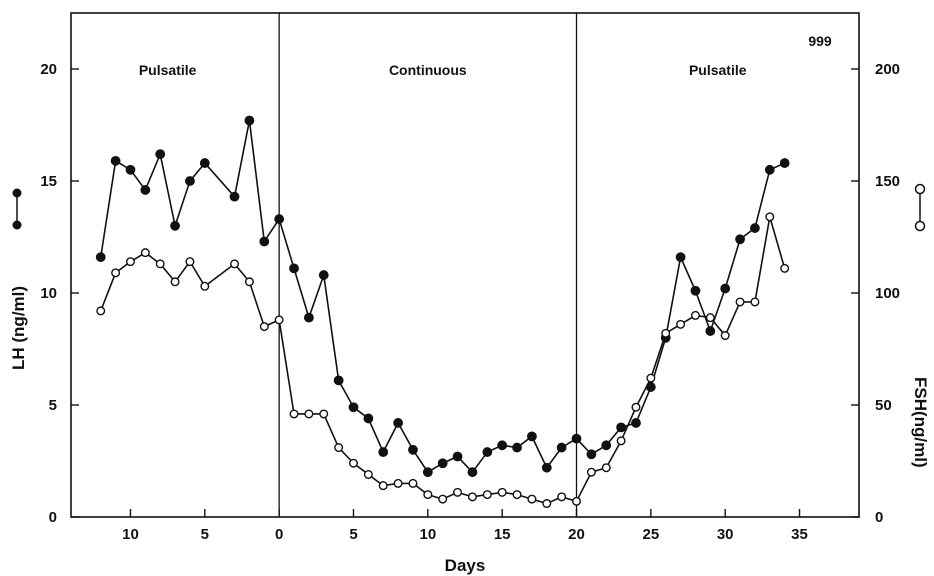 This screenshot has height=576, width=934. What do you see at coordinates (59, 293) in the screenshot?
I see `y-axis-left: 0 5 10 15 20` at bounding box center [59, 293].